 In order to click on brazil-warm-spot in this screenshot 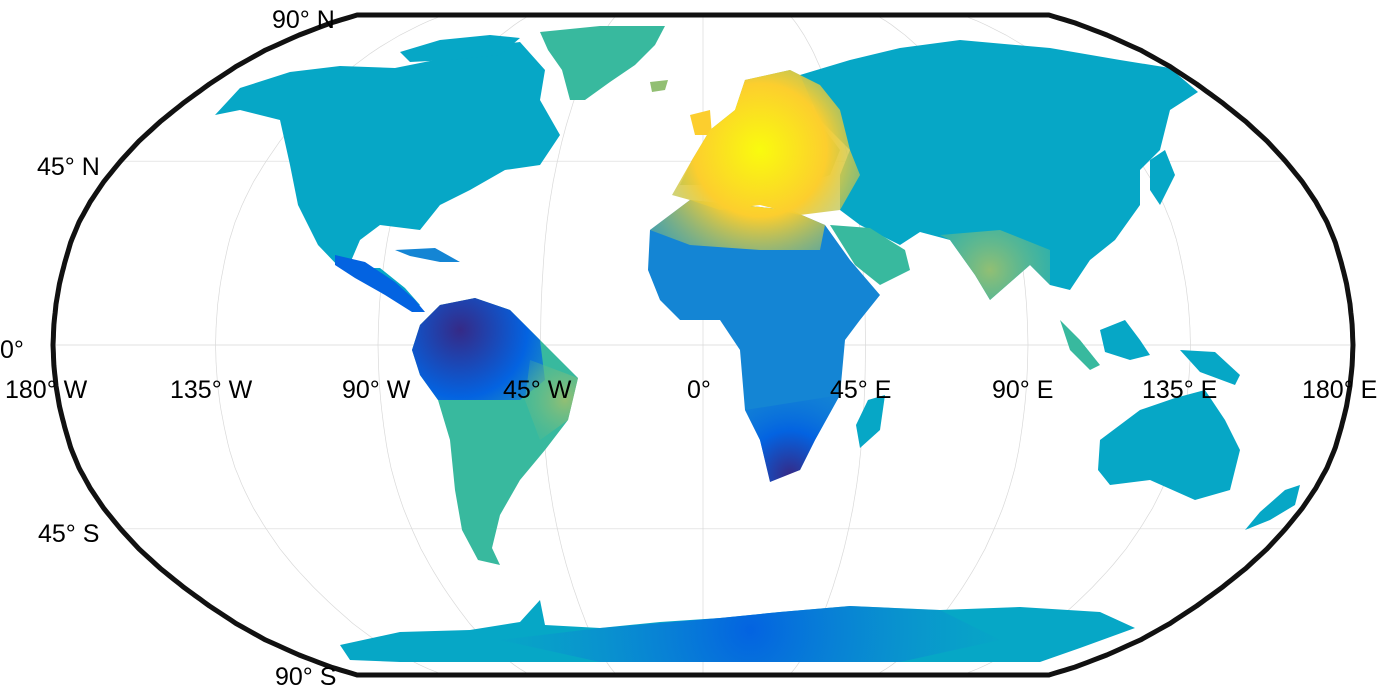, I will do `click(551, 400)`.